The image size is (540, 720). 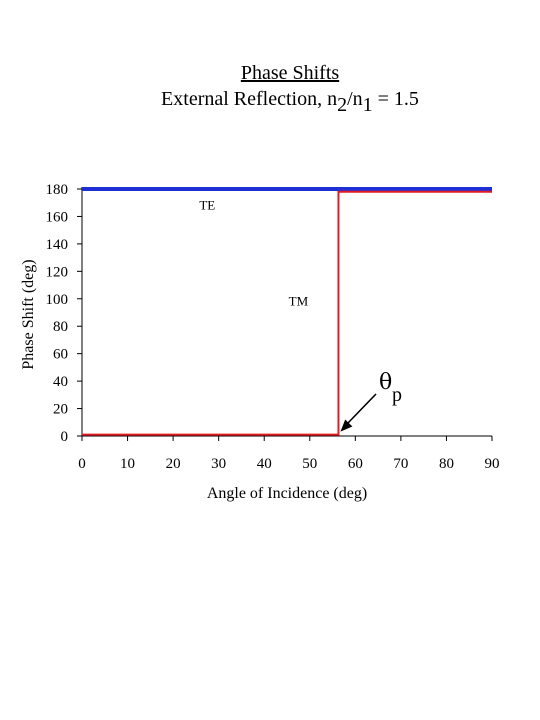 What do you see at coordinates (400, 464) in the screenshot?
I see `x-tick-label: 70` at bounding box center [400, 464].